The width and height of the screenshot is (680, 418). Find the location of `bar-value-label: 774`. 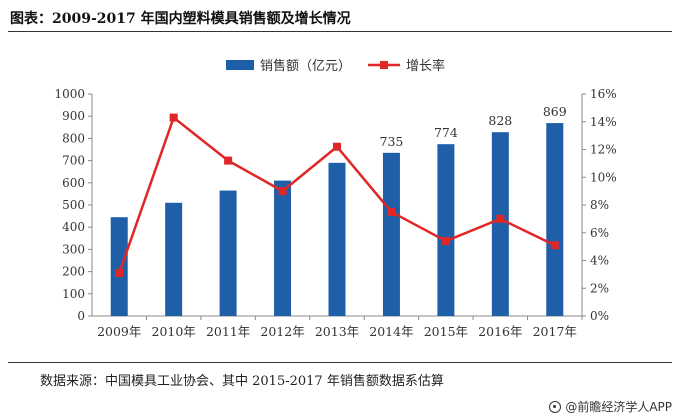

bar-value-label: 774 is located at coordinates (446, 132).